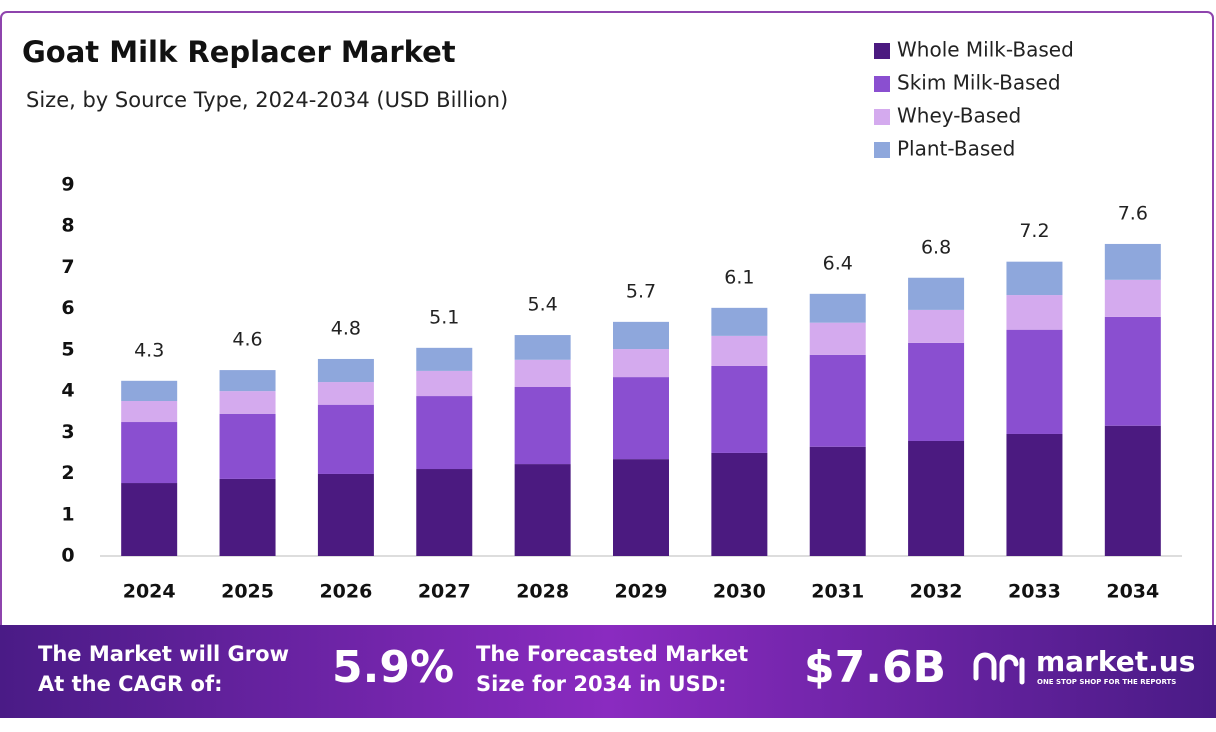 This screenshot has height=732, width=1216. I want to click on forecast-text: The Forecasted Market, so click(612, 654).